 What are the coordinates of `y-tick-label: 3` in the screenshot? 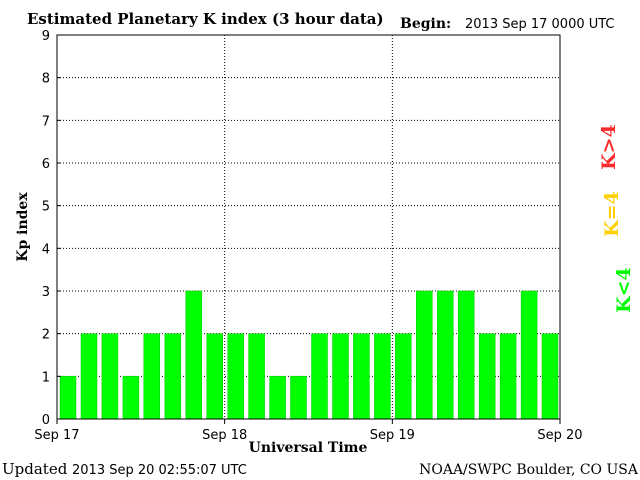 It's located at (46, 292).